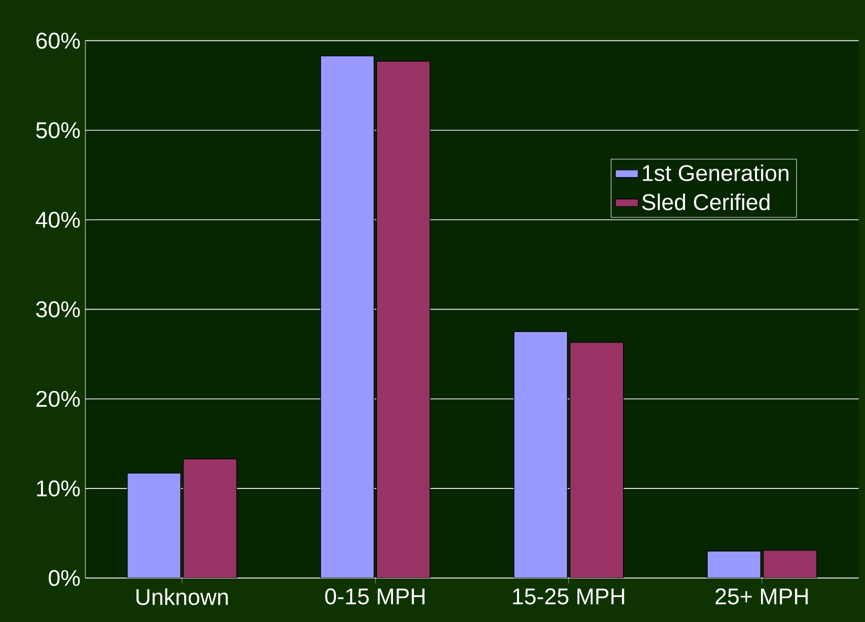 This screenshot has height=622, width=865. Describe the element at coordinates (706, 202) in the screenshot. I see `legend-label: Sled Cerified` at that location.